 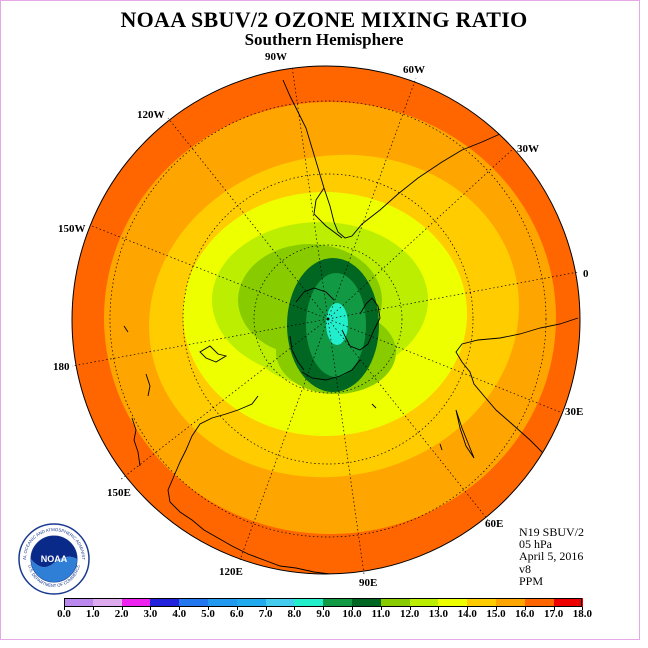 What do you see at coordinates (265, 614) in the screenshot?
I see `colorbar-label: 7.0` at bounding box center [265, 614].